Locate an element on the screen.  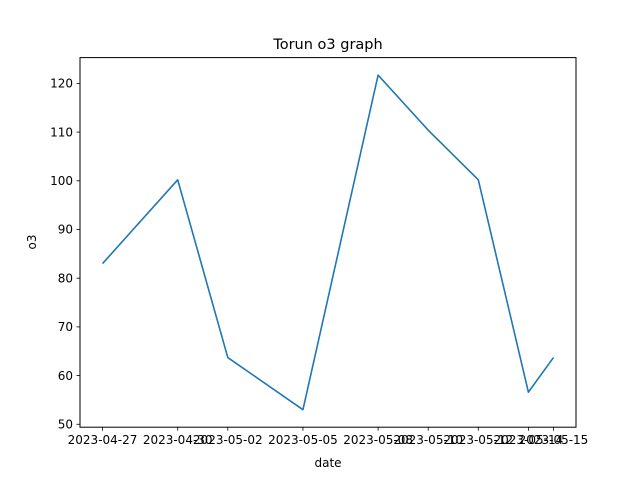
x-tick-label: 2023-04-30 is located at coordinates (178, 440).